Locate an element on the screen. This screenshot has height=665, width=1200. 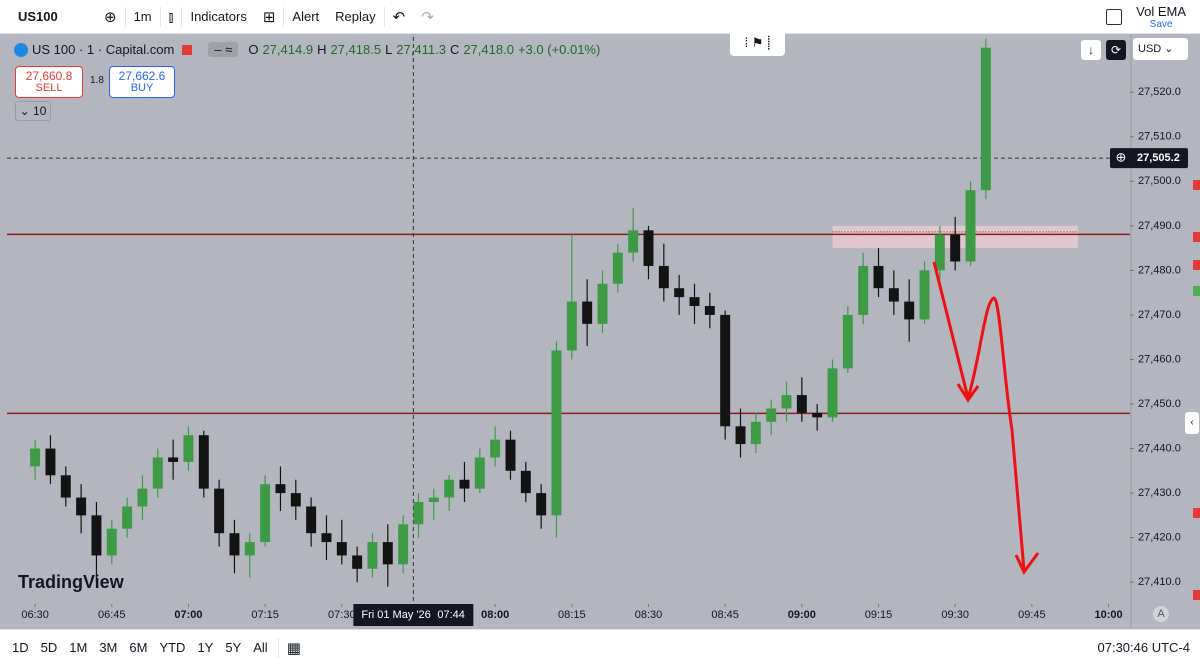
range-button: All is located at coordinates (260, 647).